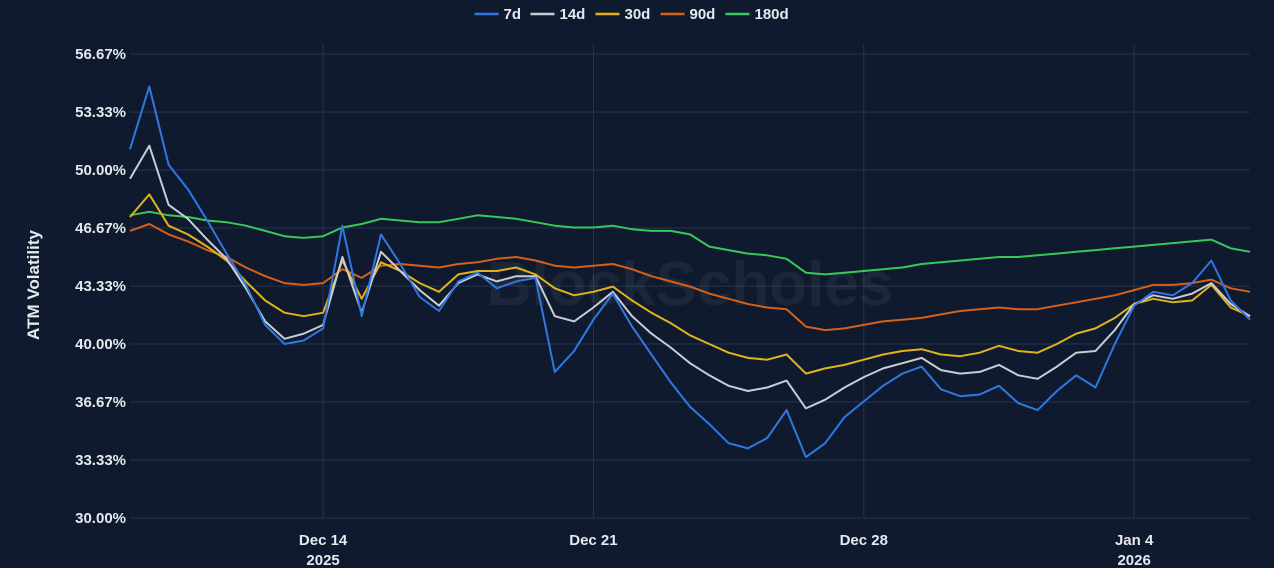 Image resolution: width=1274 pixels, height=568 pixels. I want to click on legend-label: 30d, so click(638, 14).